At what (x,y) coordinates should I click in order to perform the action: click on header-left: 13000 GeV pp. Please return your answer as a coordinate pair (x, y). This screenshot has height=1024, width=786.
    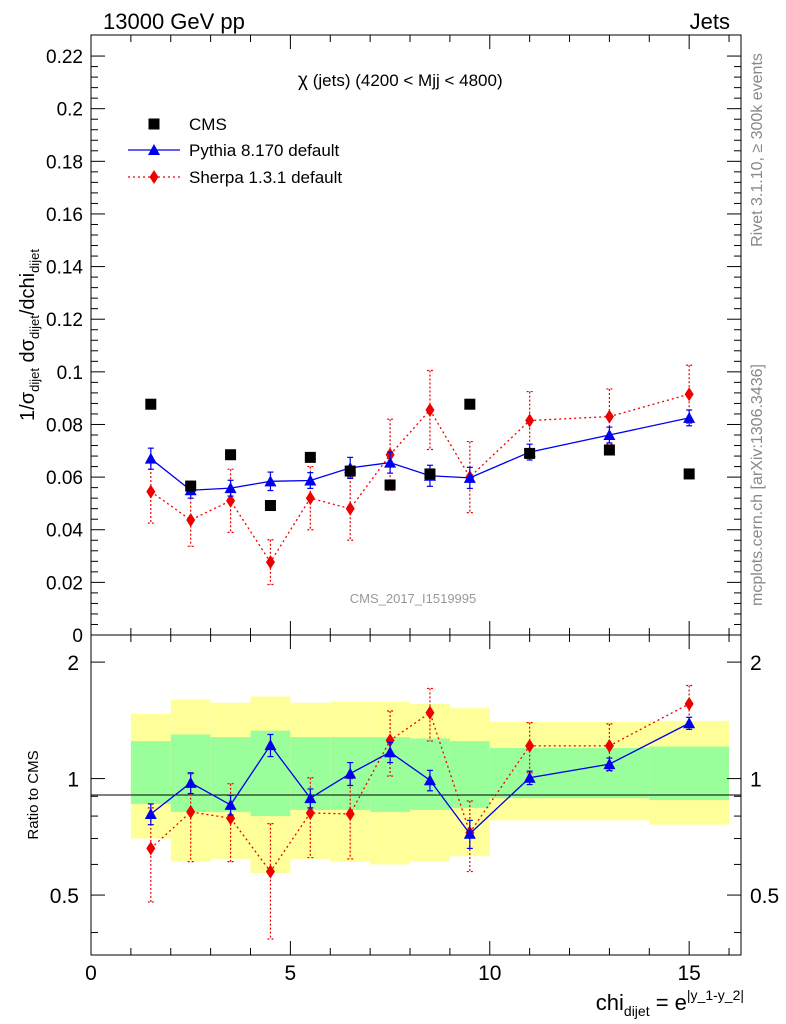
    Looking at the image, I should click on (174, 21).